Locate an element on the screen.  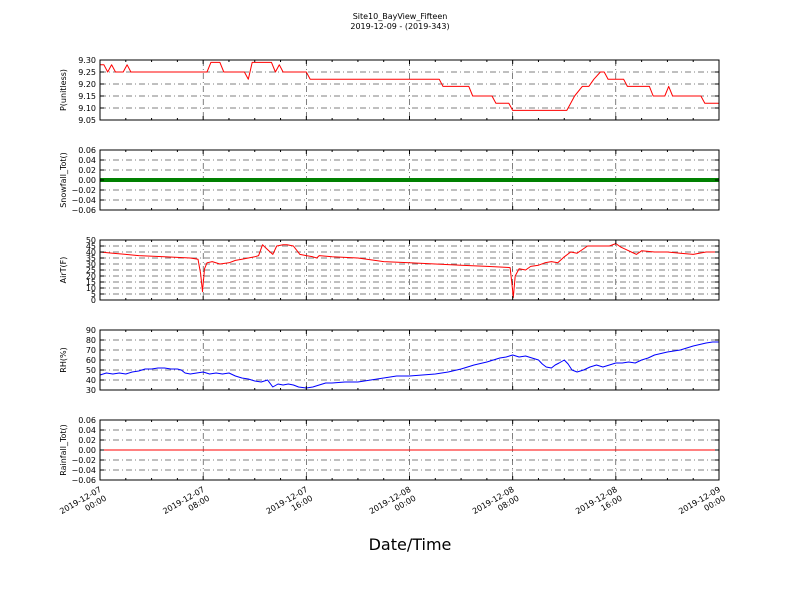
y-tick-label: 45 is located at coordinates (91, 246).